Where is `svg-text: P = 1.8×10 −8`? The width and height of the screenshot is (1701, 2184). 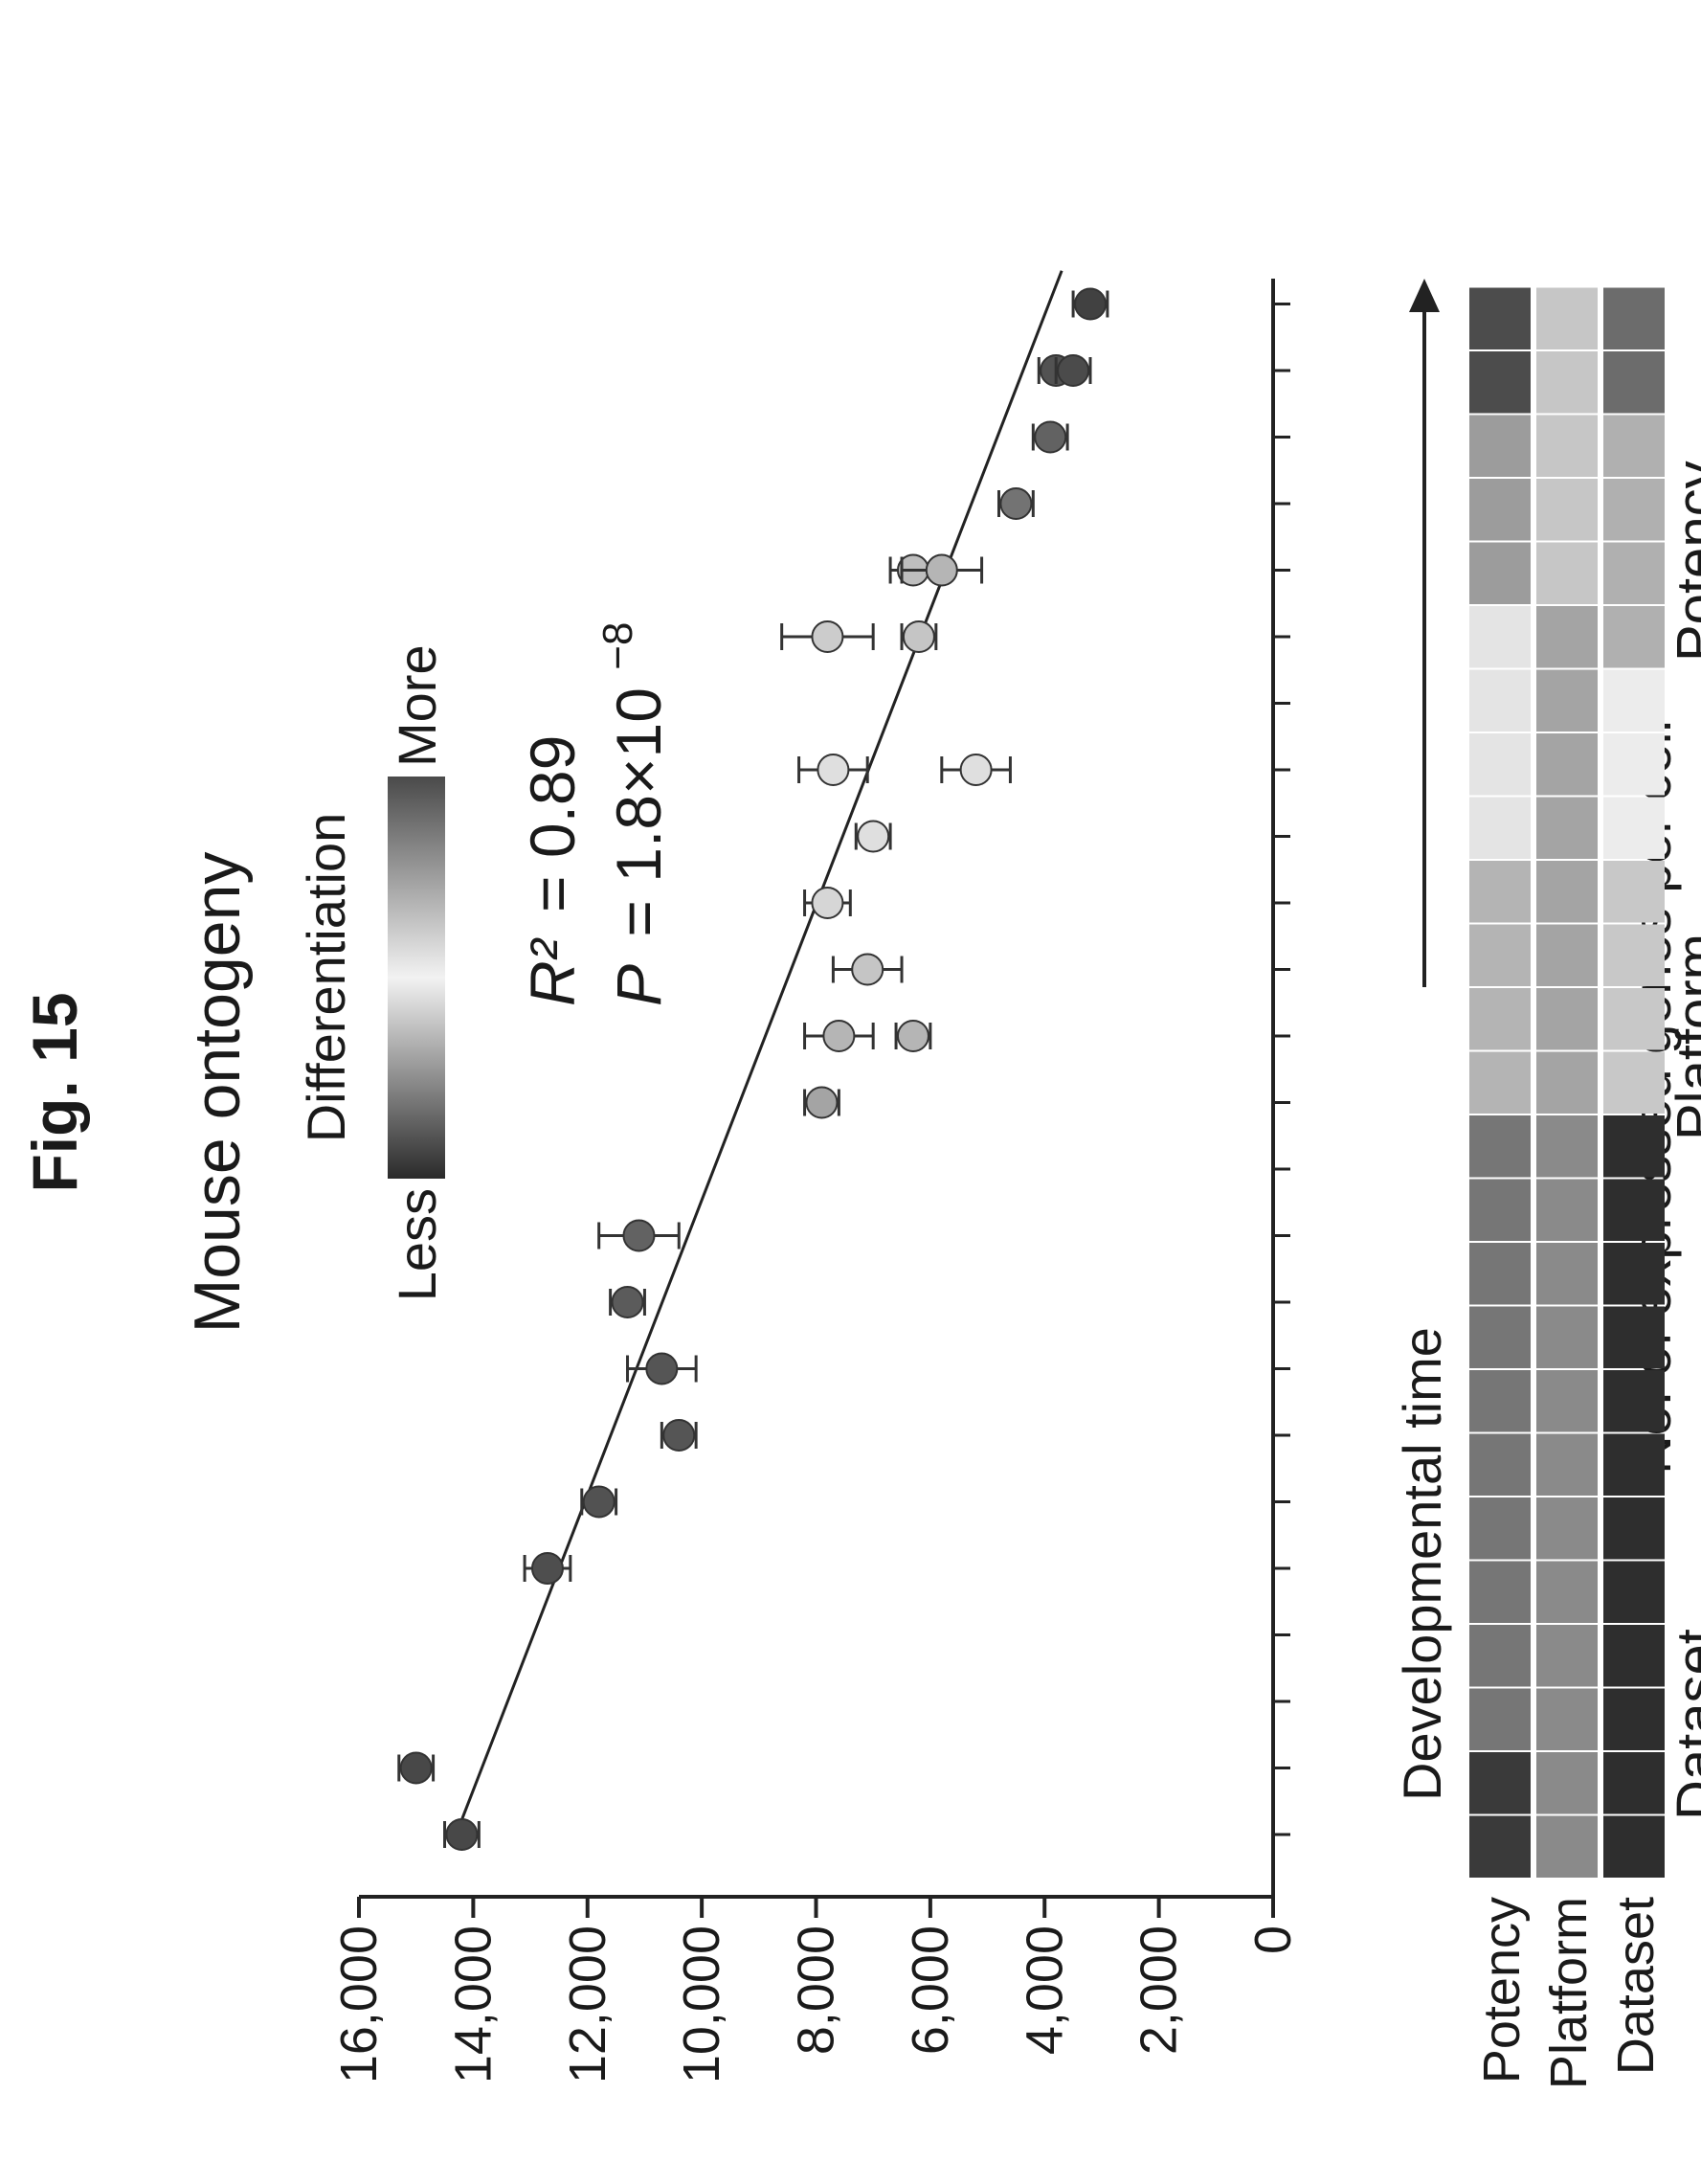 svg-text: P = 1.8×10 −8 is located at coordinates (634, 814).